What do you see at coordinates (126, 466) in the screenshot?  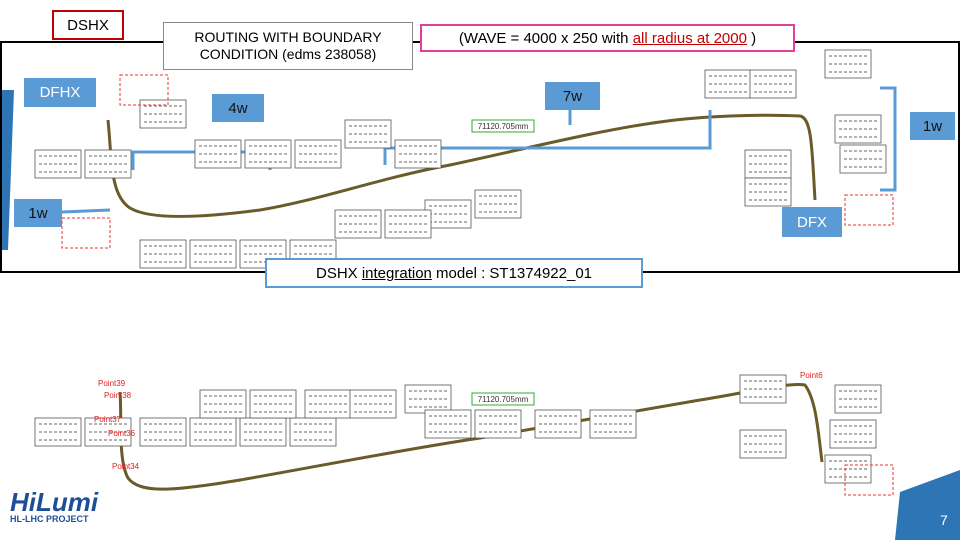 I see `point-label: Point34` at bounding box center [126, 466].